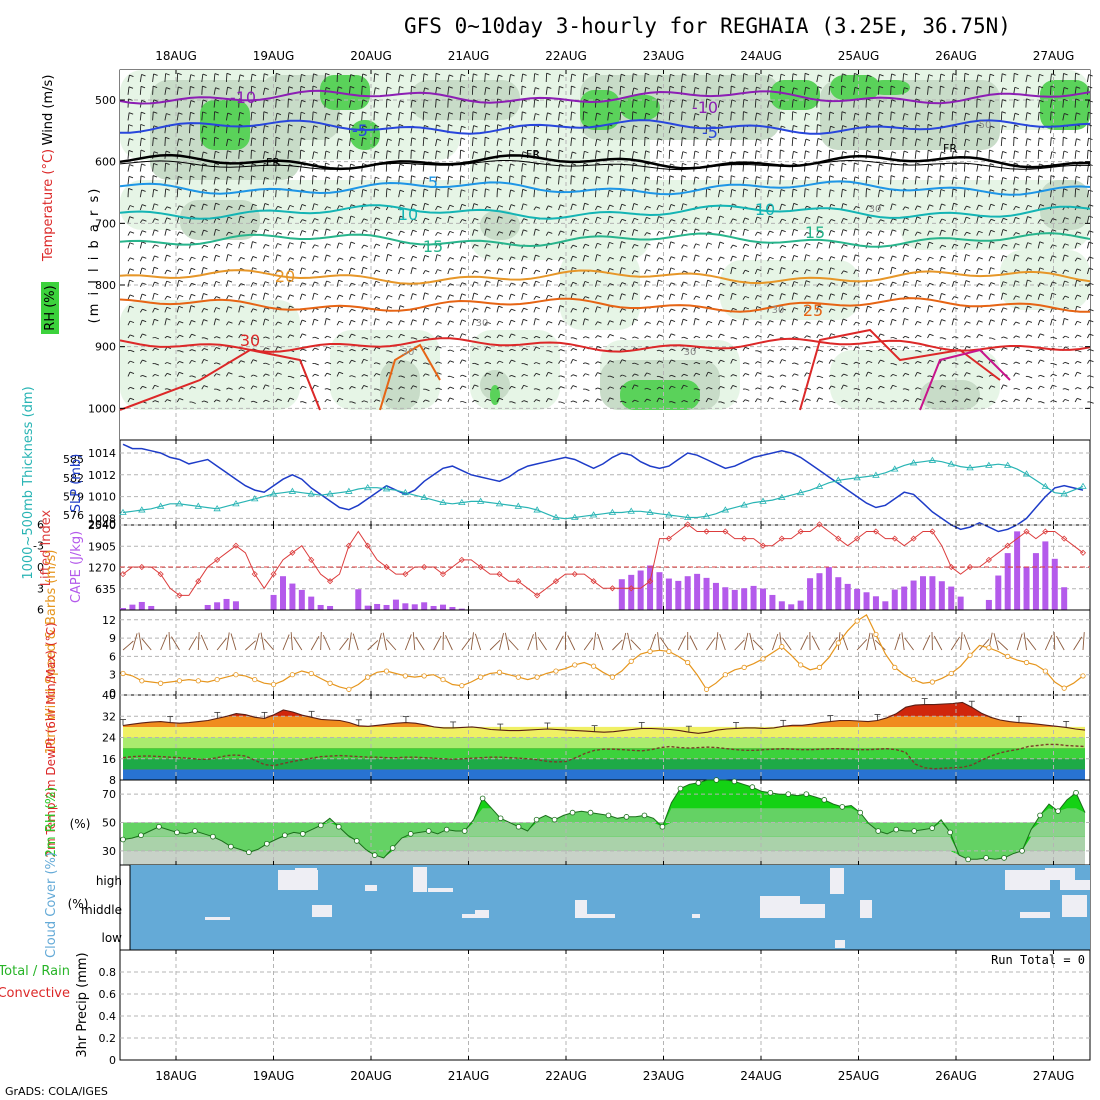 The width and height of the screenshot is (1100, 1100). Describe the element at coordinates (604, 717) in the screenshot. I see `temp2m-line` at that location.